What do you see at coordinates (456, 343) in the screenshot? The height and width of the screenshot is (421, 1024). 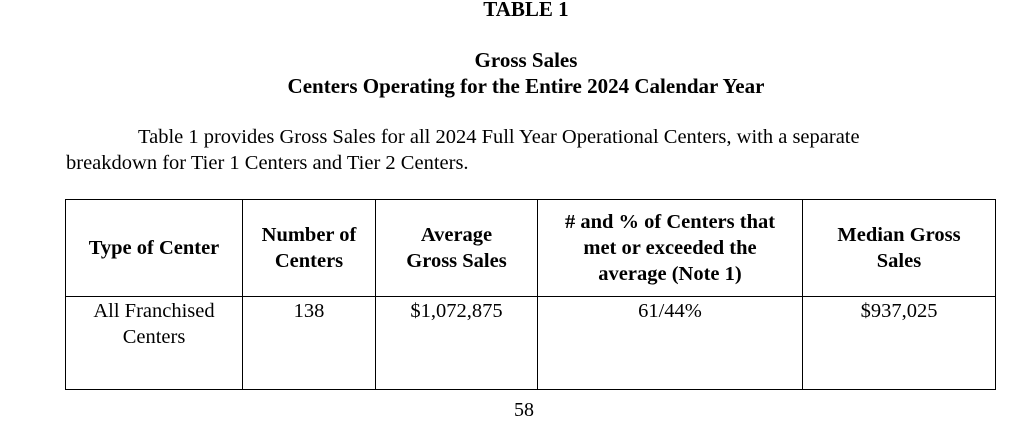 I see `cell-average-gross-sales: $1,072,875` at bounding box center [456, 343].